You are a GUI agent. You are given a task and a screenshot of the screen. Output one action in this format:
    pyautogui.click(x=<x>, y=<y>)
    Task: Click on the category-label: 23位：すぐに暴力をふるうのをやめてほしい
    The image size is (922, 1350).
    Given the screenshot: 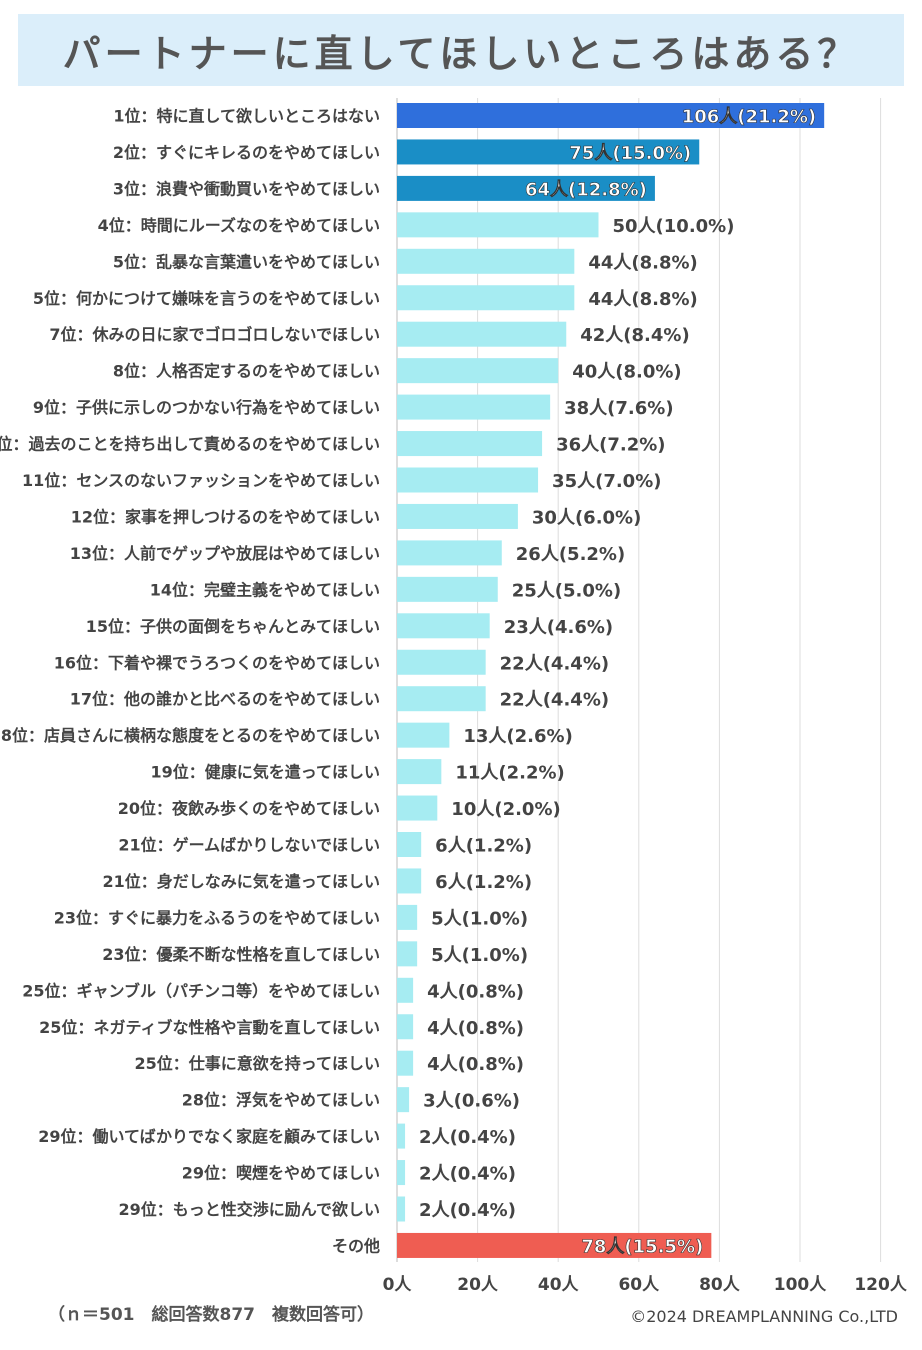 What is the action you would take?
    pyautogui.click(x=217, y=917)
    